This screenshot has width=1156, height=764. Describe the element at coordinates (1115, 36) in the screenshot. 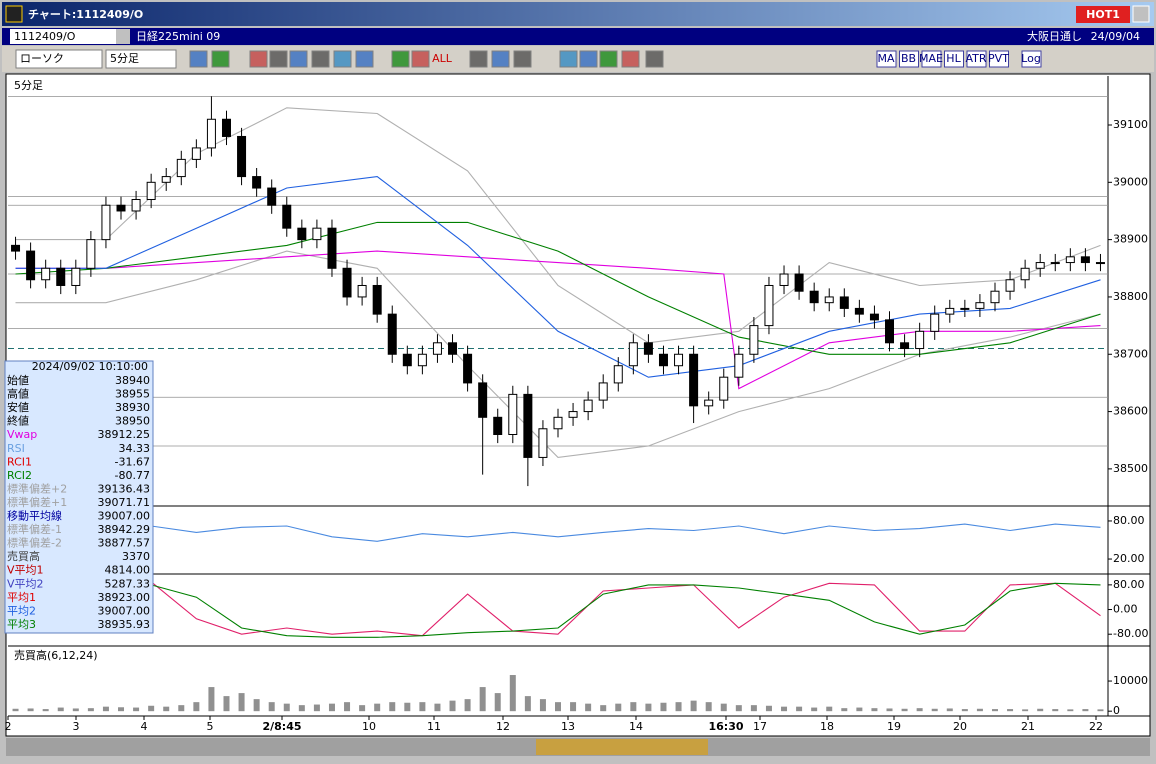

I see `date: 24/09/04` at that location.